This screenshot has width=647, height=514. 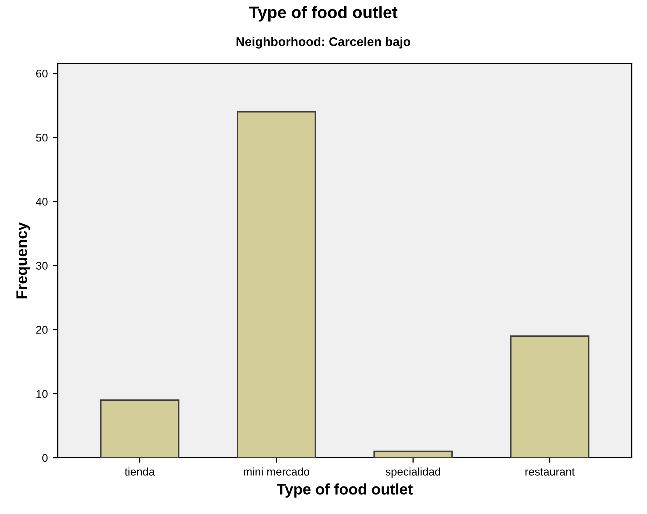 I want to click on x-tick-label: restaurant, so click(x=550, y=472).